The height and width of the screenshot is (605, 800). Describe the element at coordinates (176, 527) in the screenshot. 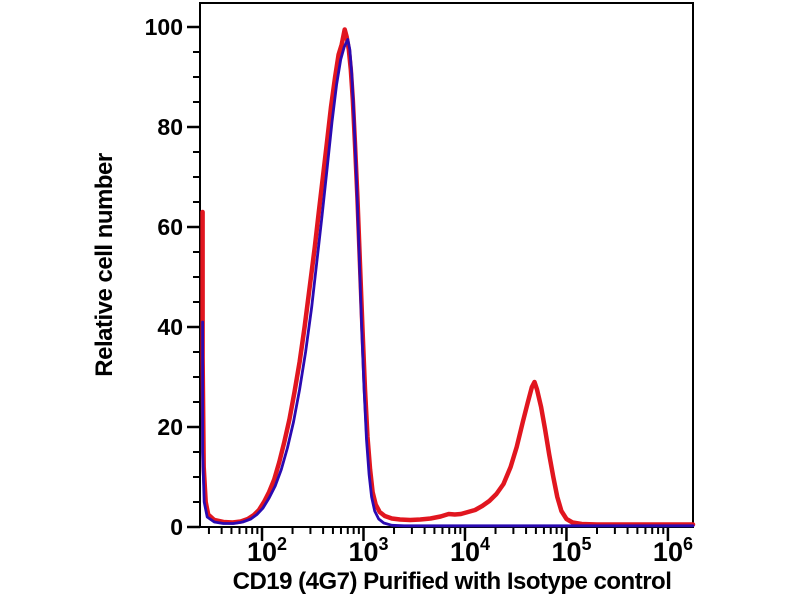

I see `y-tick-label: 0` at that location.